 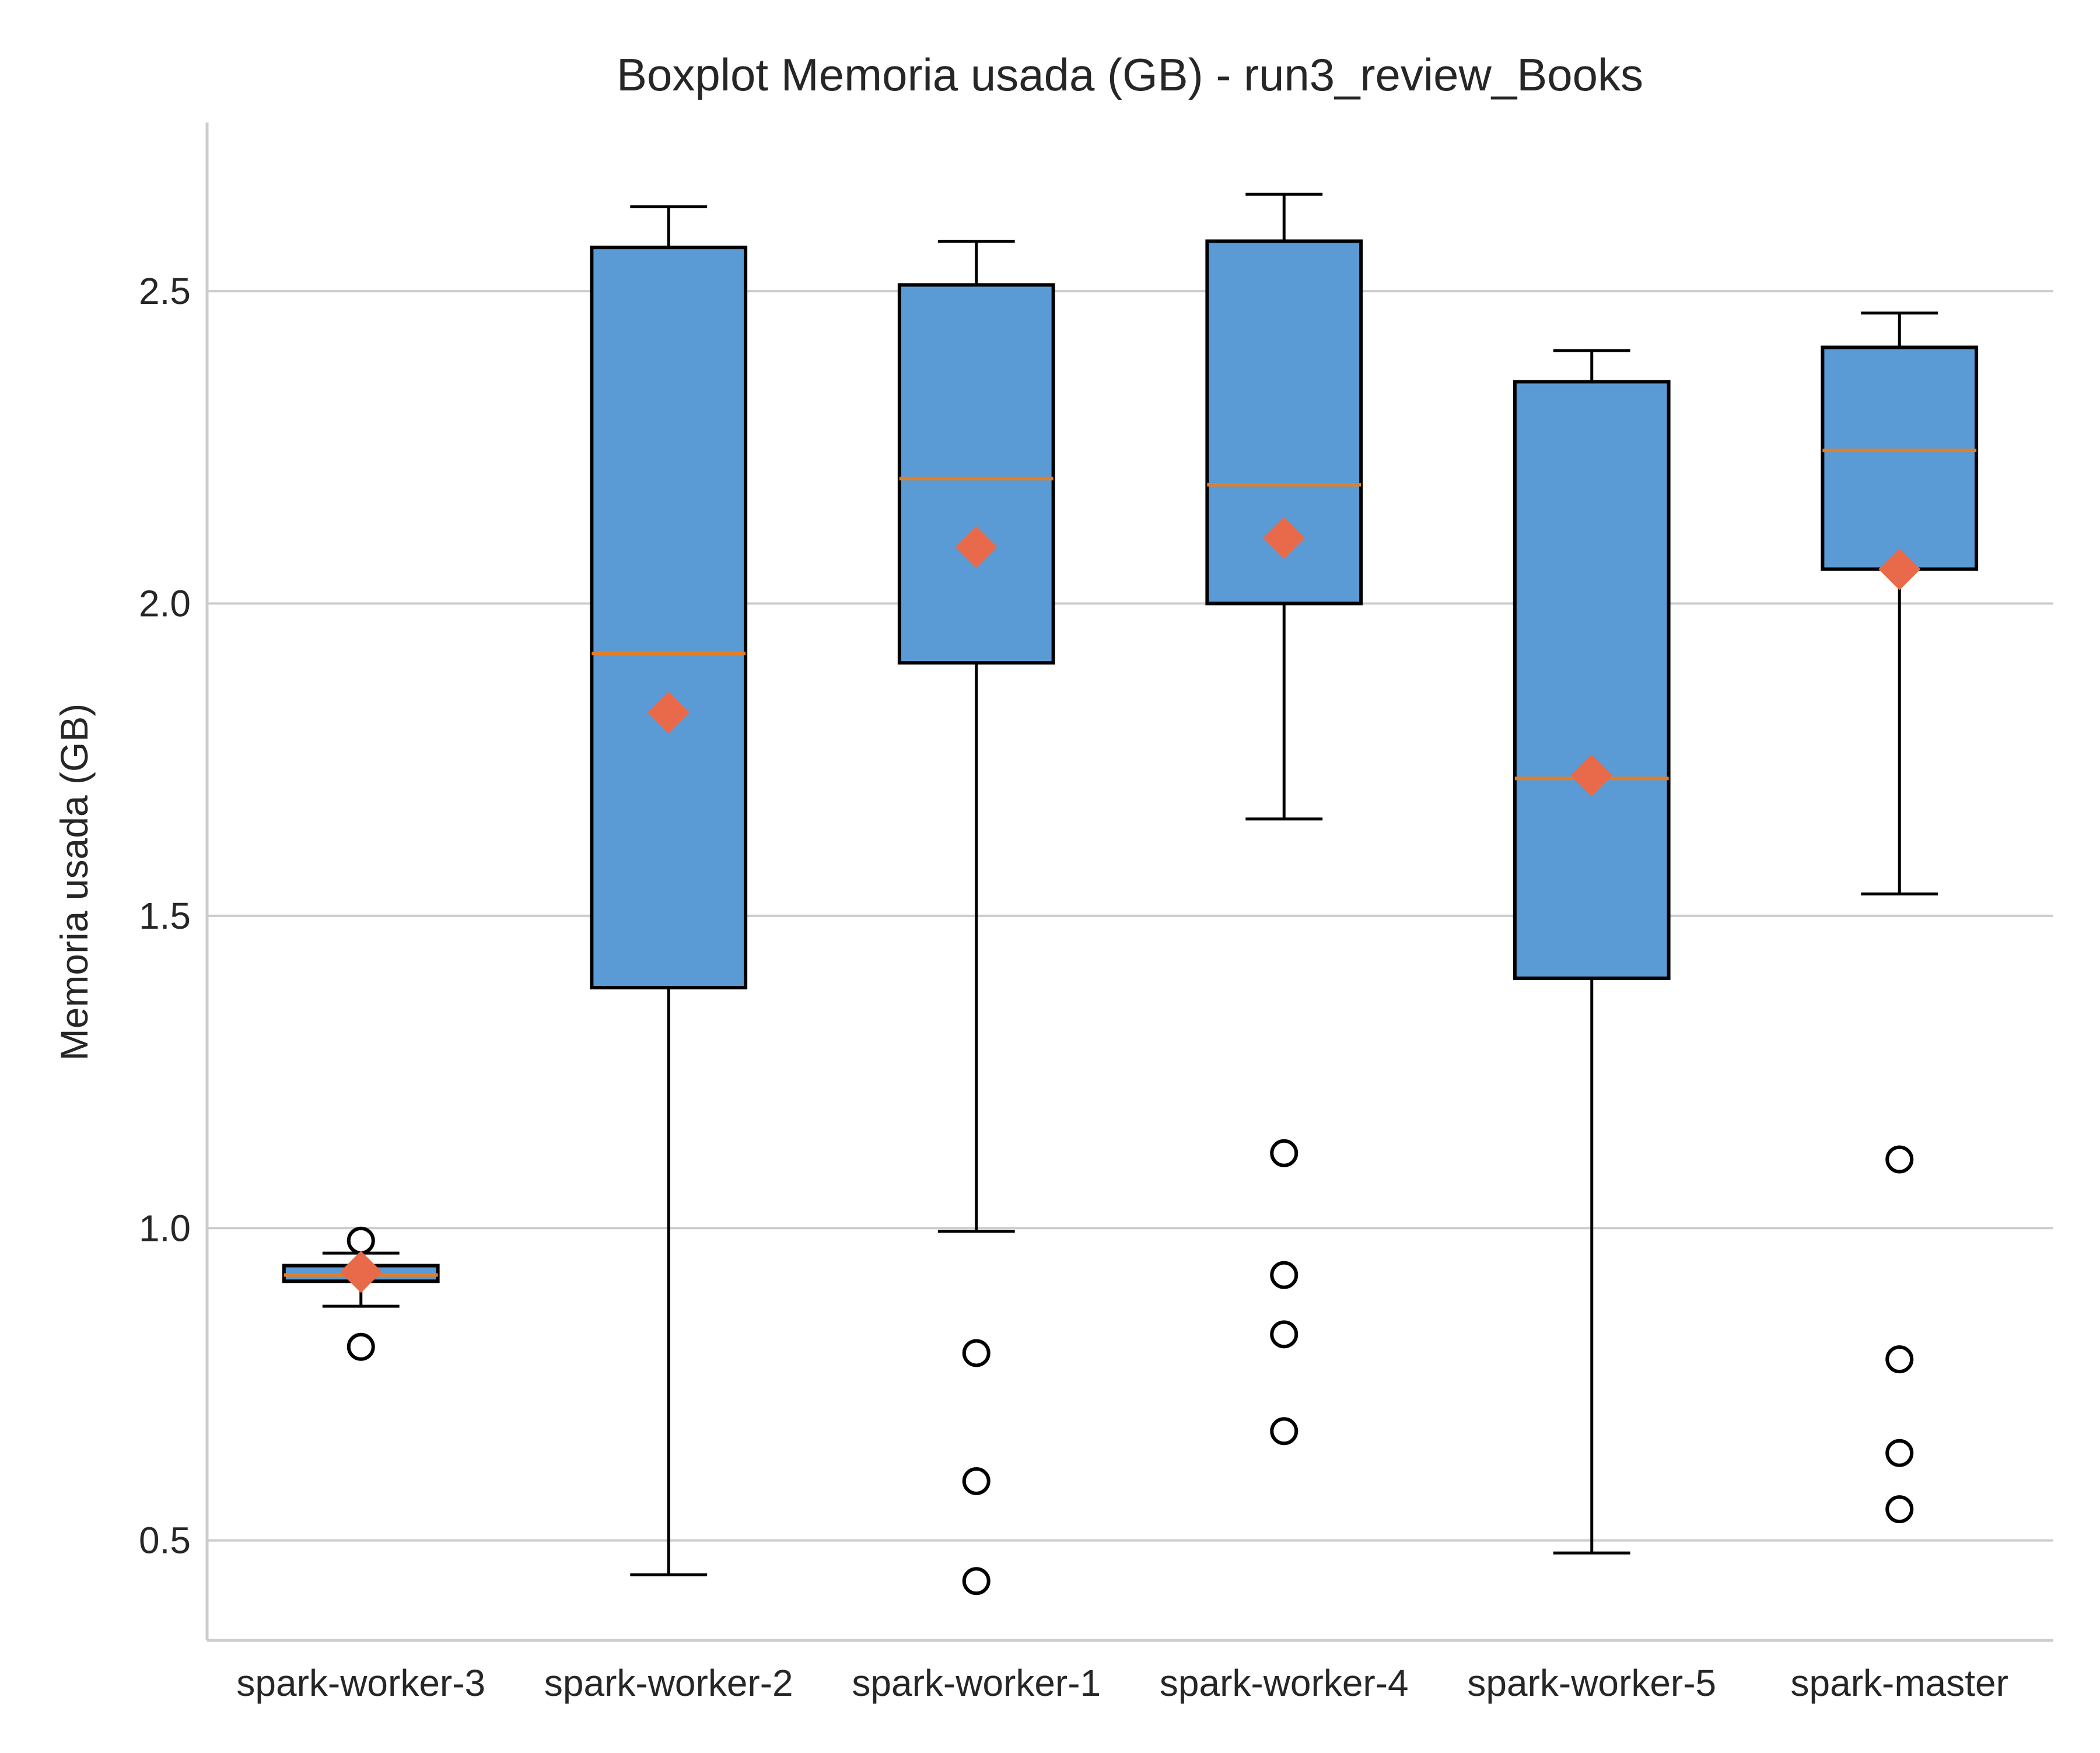 I want to click on y-tick-label: 1.0, so click(x=165, y=1228).